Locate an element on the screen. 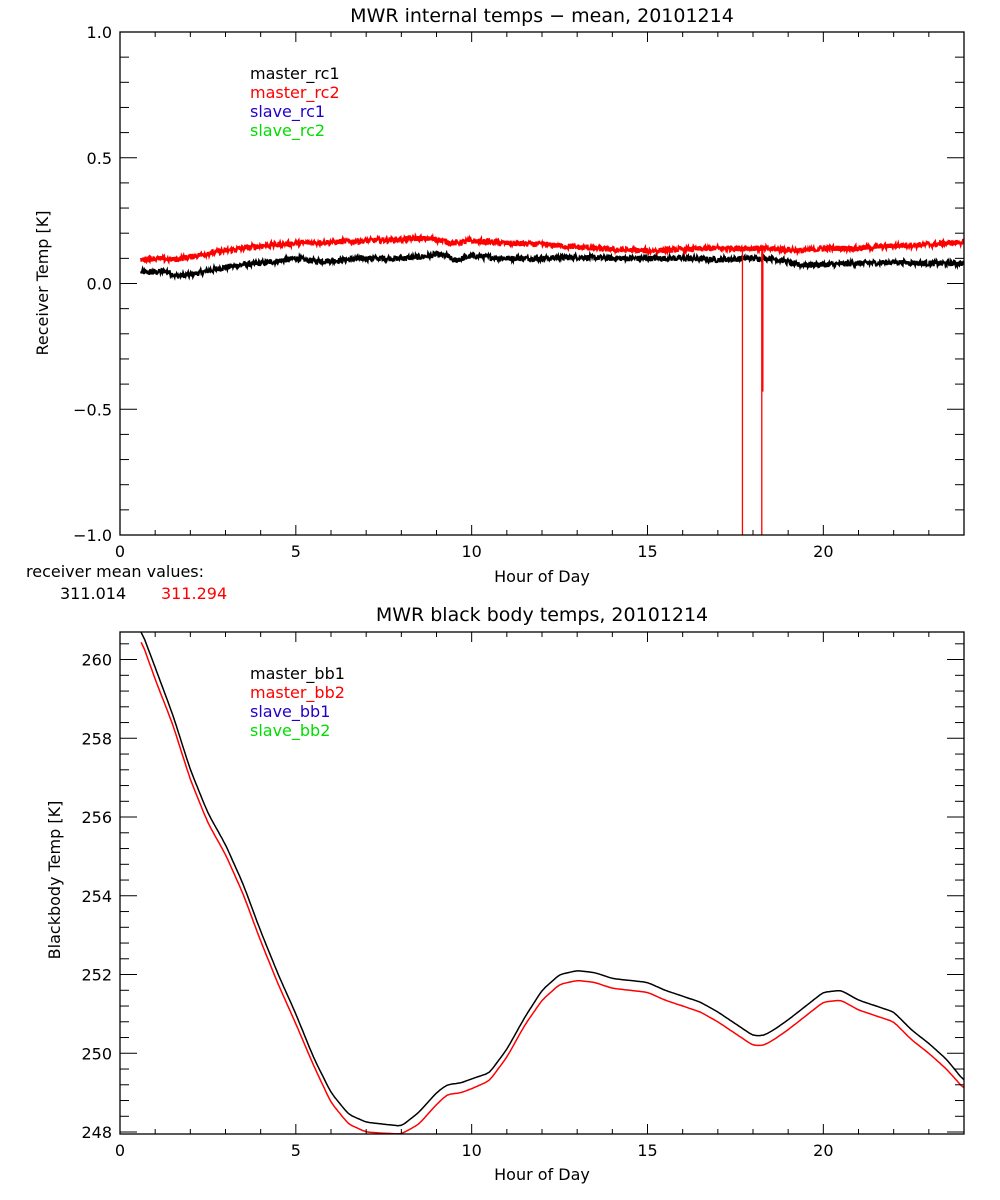 This screenshot has height=1200, width=1000. y-tick-label: 1.0 is located at coordinates (99, 32).